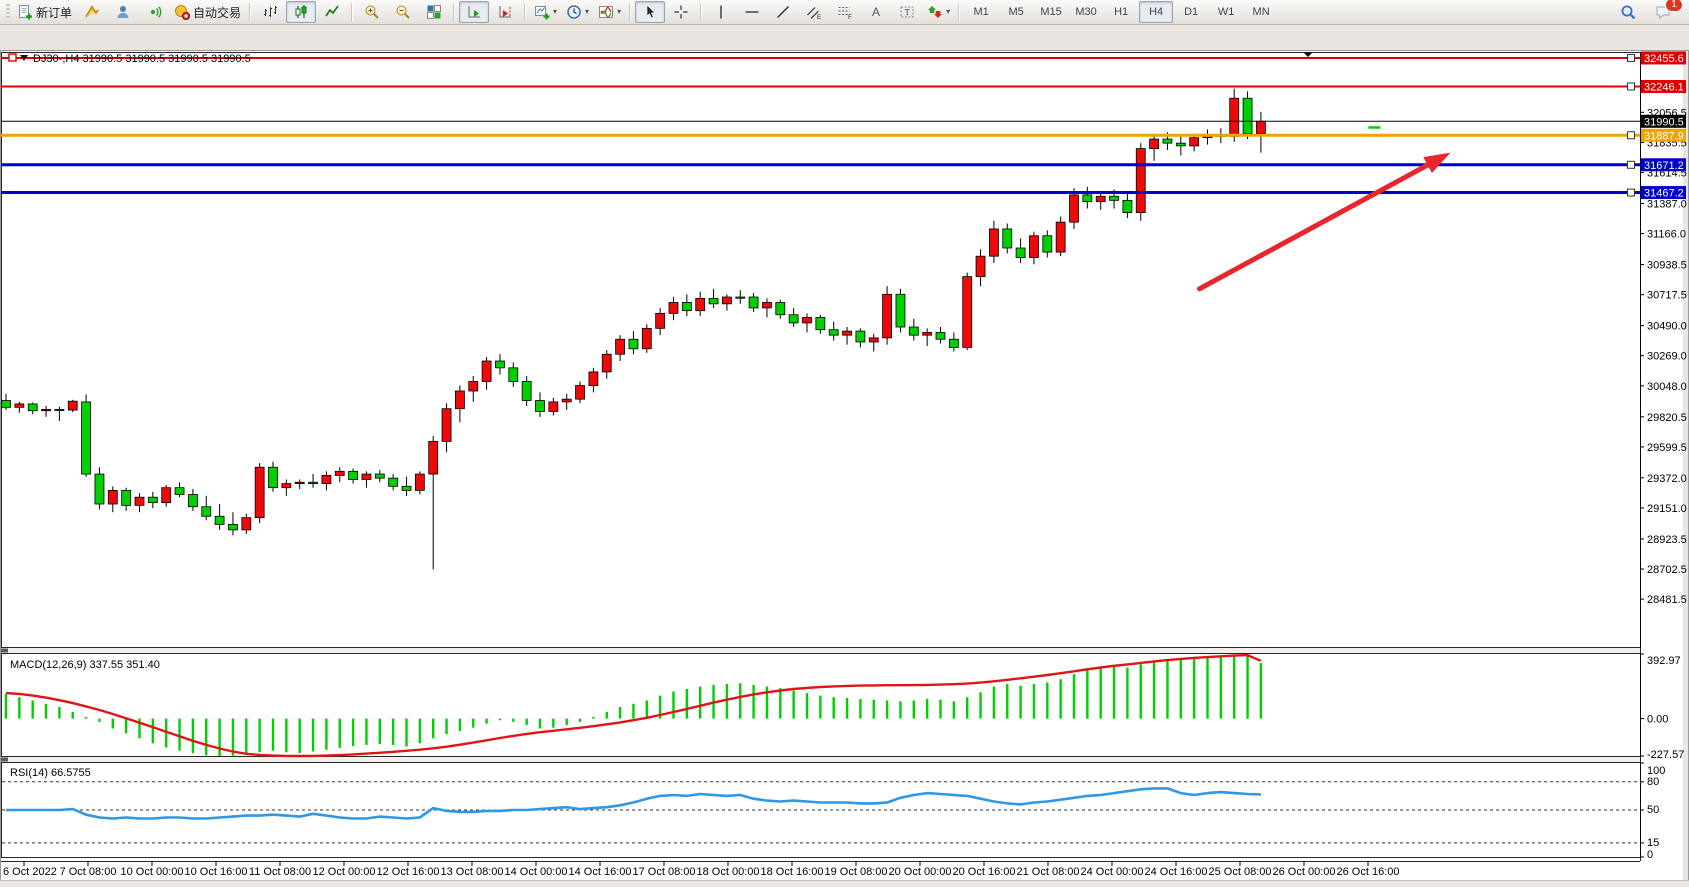 The height and width of the screenshot is (887, 1689). Describe the element at coordinates (814, 12) in the screenshot. I see `equidistant-channel-button: E` at that location.